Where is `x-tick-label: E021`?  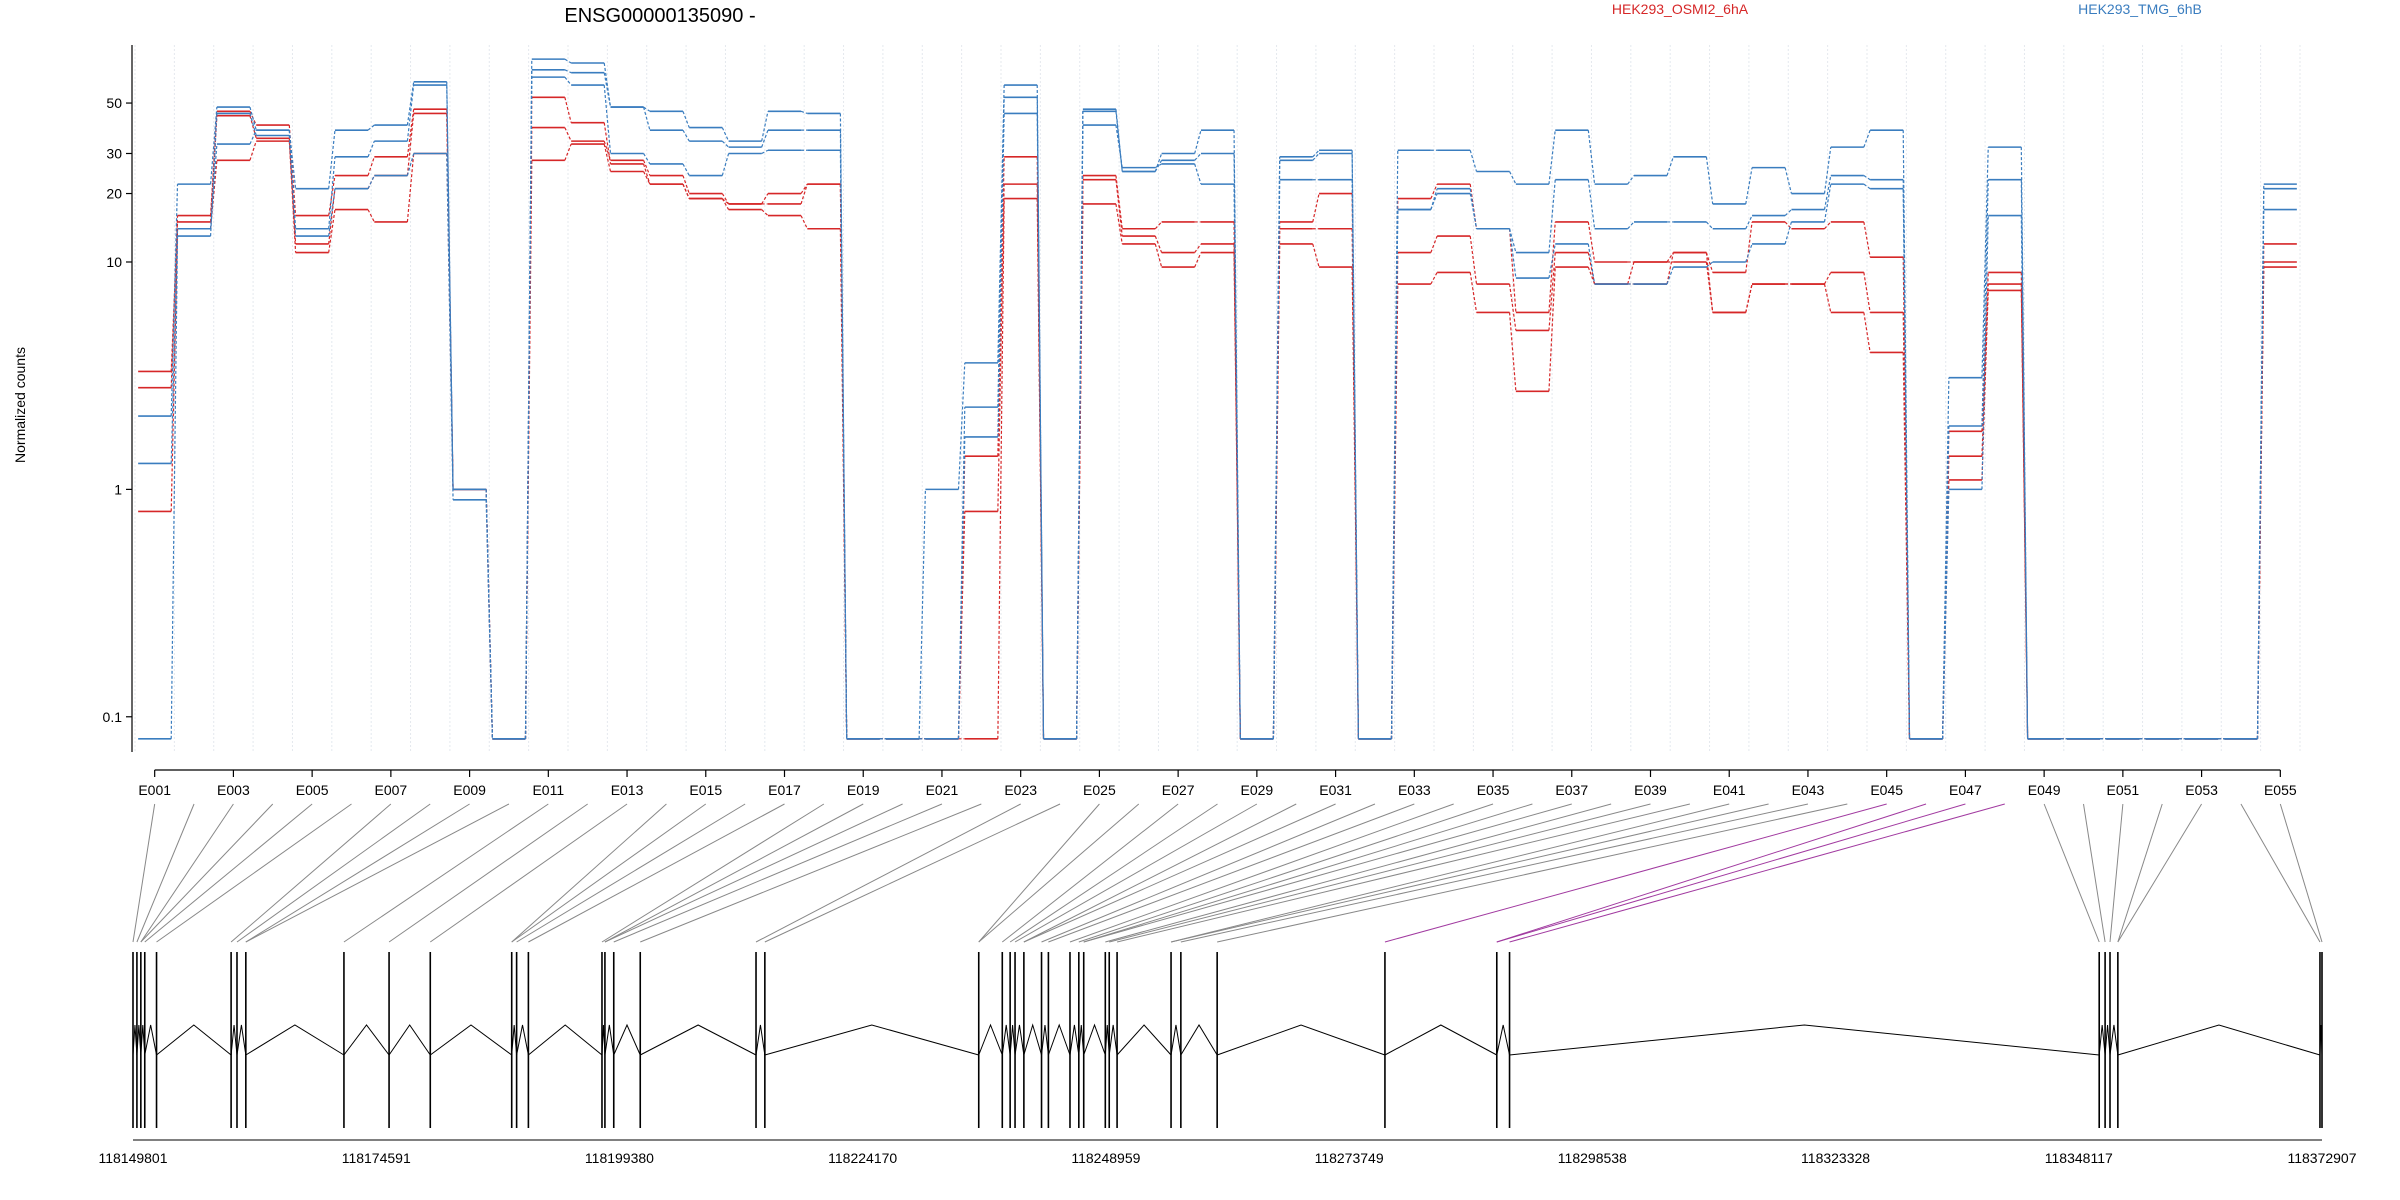
x-tick-label: E021 is located at coordinates (942, 790).